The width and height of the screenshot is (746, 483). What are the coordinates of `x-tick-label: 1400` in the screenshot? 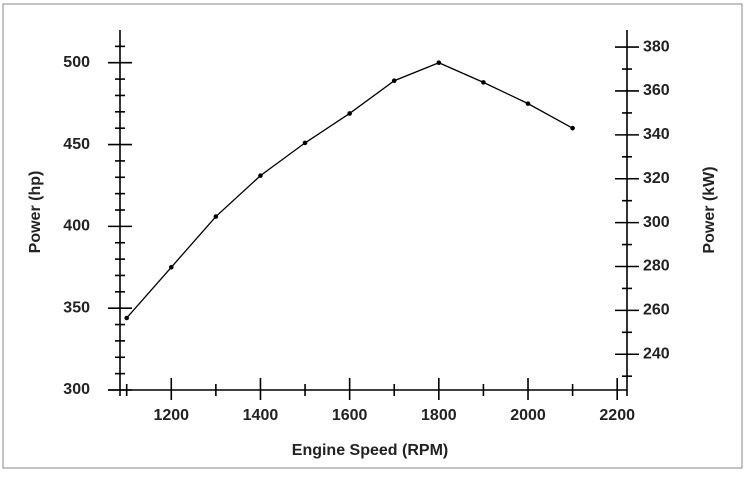 It's located at (261, 415).